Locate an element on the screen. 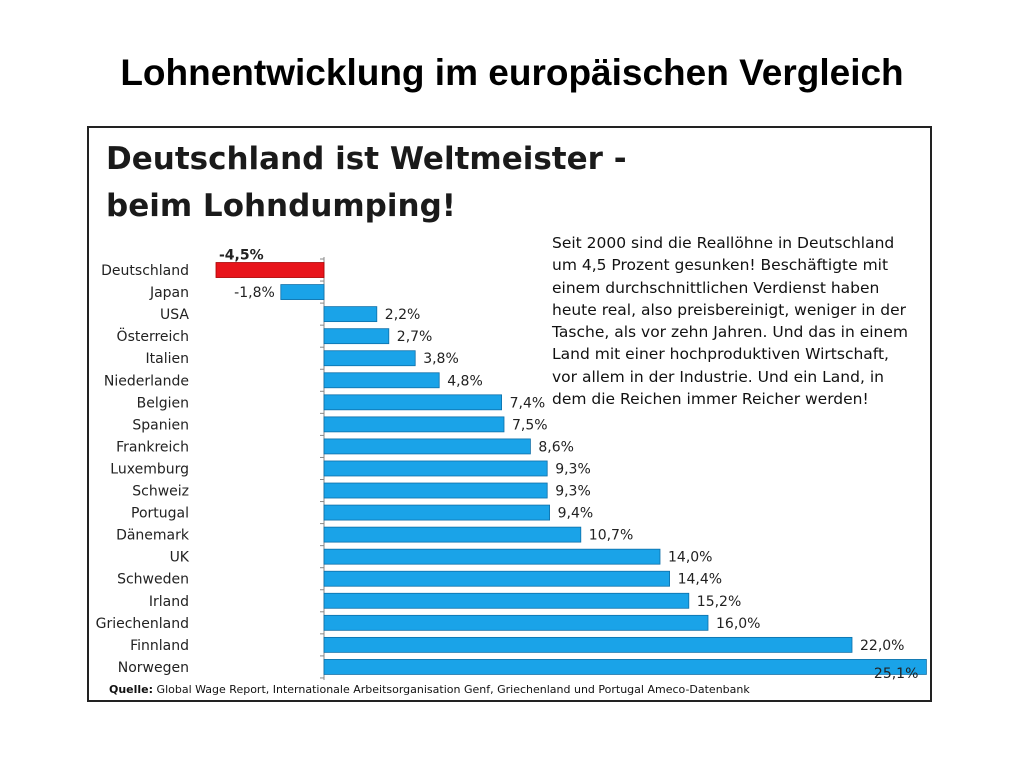 This screenshot has width=1024, height=768. bar-griechenland is located at coordinates (516, 622).